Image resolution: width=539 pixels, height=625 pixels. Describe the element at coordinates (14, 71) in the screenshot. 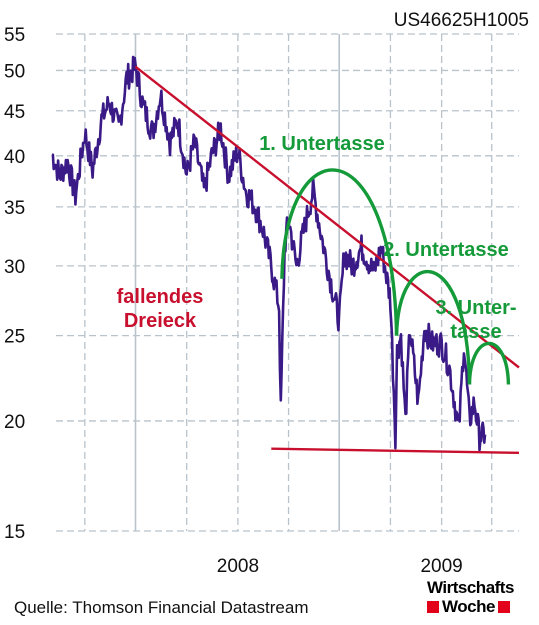

I see `y-tick-label: 50` at that location.